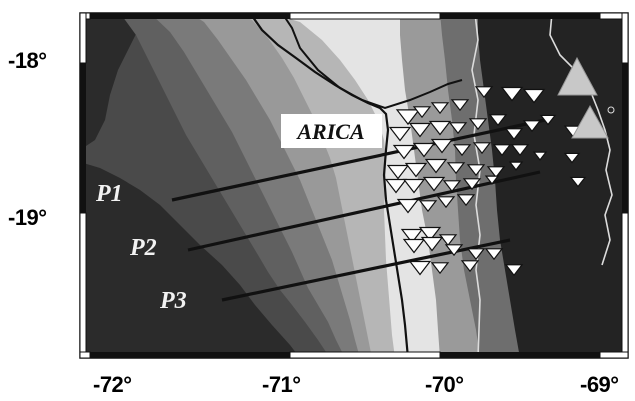 The width and height of the screenshot is (635, 401). Describe the element at coordinates (599, 384) in the screenshot. I see `x-tick-label: -69°` at that location.